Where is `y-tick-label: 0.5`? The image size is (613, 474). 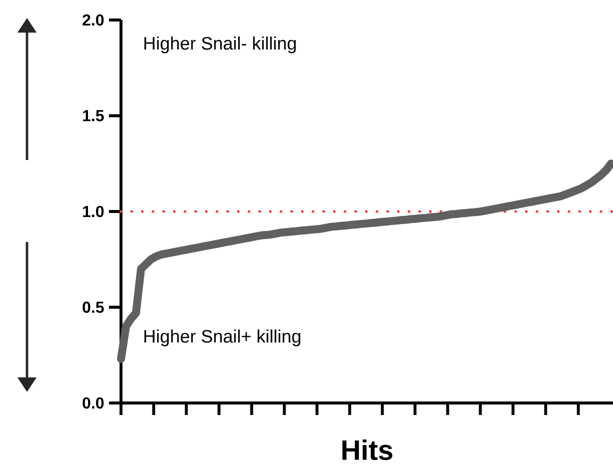
y-tick-label: 0.5 is located at coordinates (93, 307).